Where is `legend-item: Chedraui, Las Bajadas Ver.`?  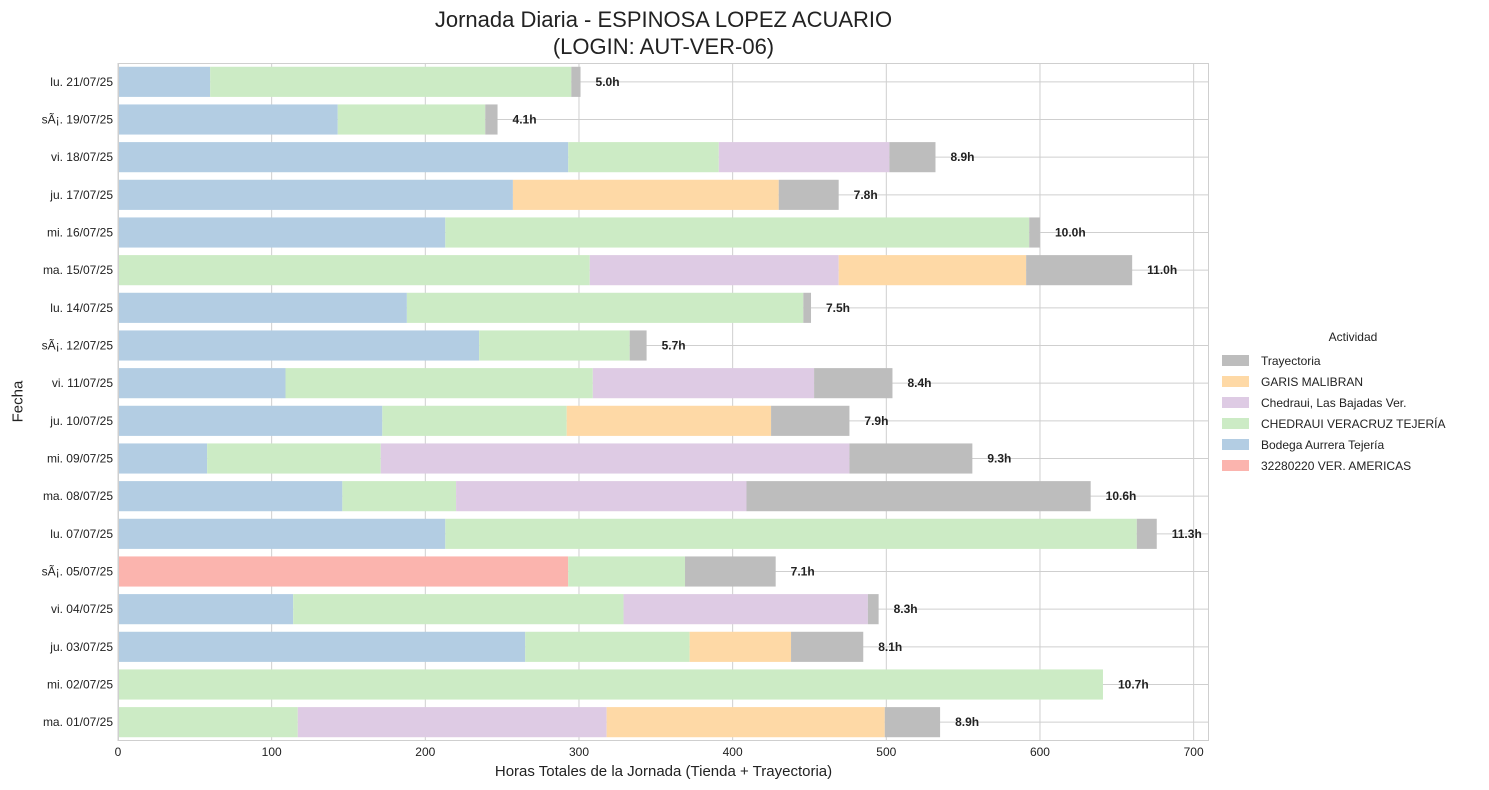
legend-item: Chedraui, Las Bajadas Ver. is located at coordinates (1353, 402).